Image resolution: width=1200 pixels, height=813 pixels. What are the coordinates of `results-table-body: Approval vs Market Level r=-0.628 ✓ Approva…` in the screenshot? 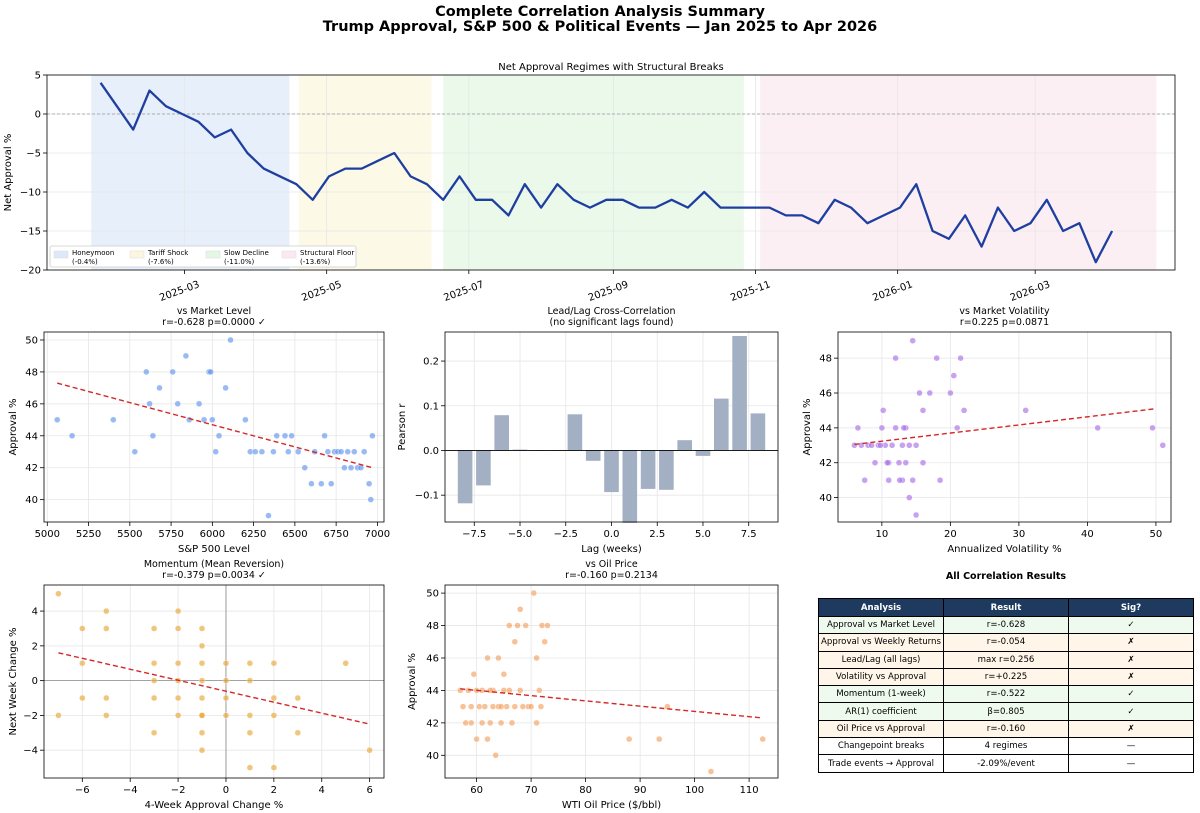 It's located at (1006, 694).